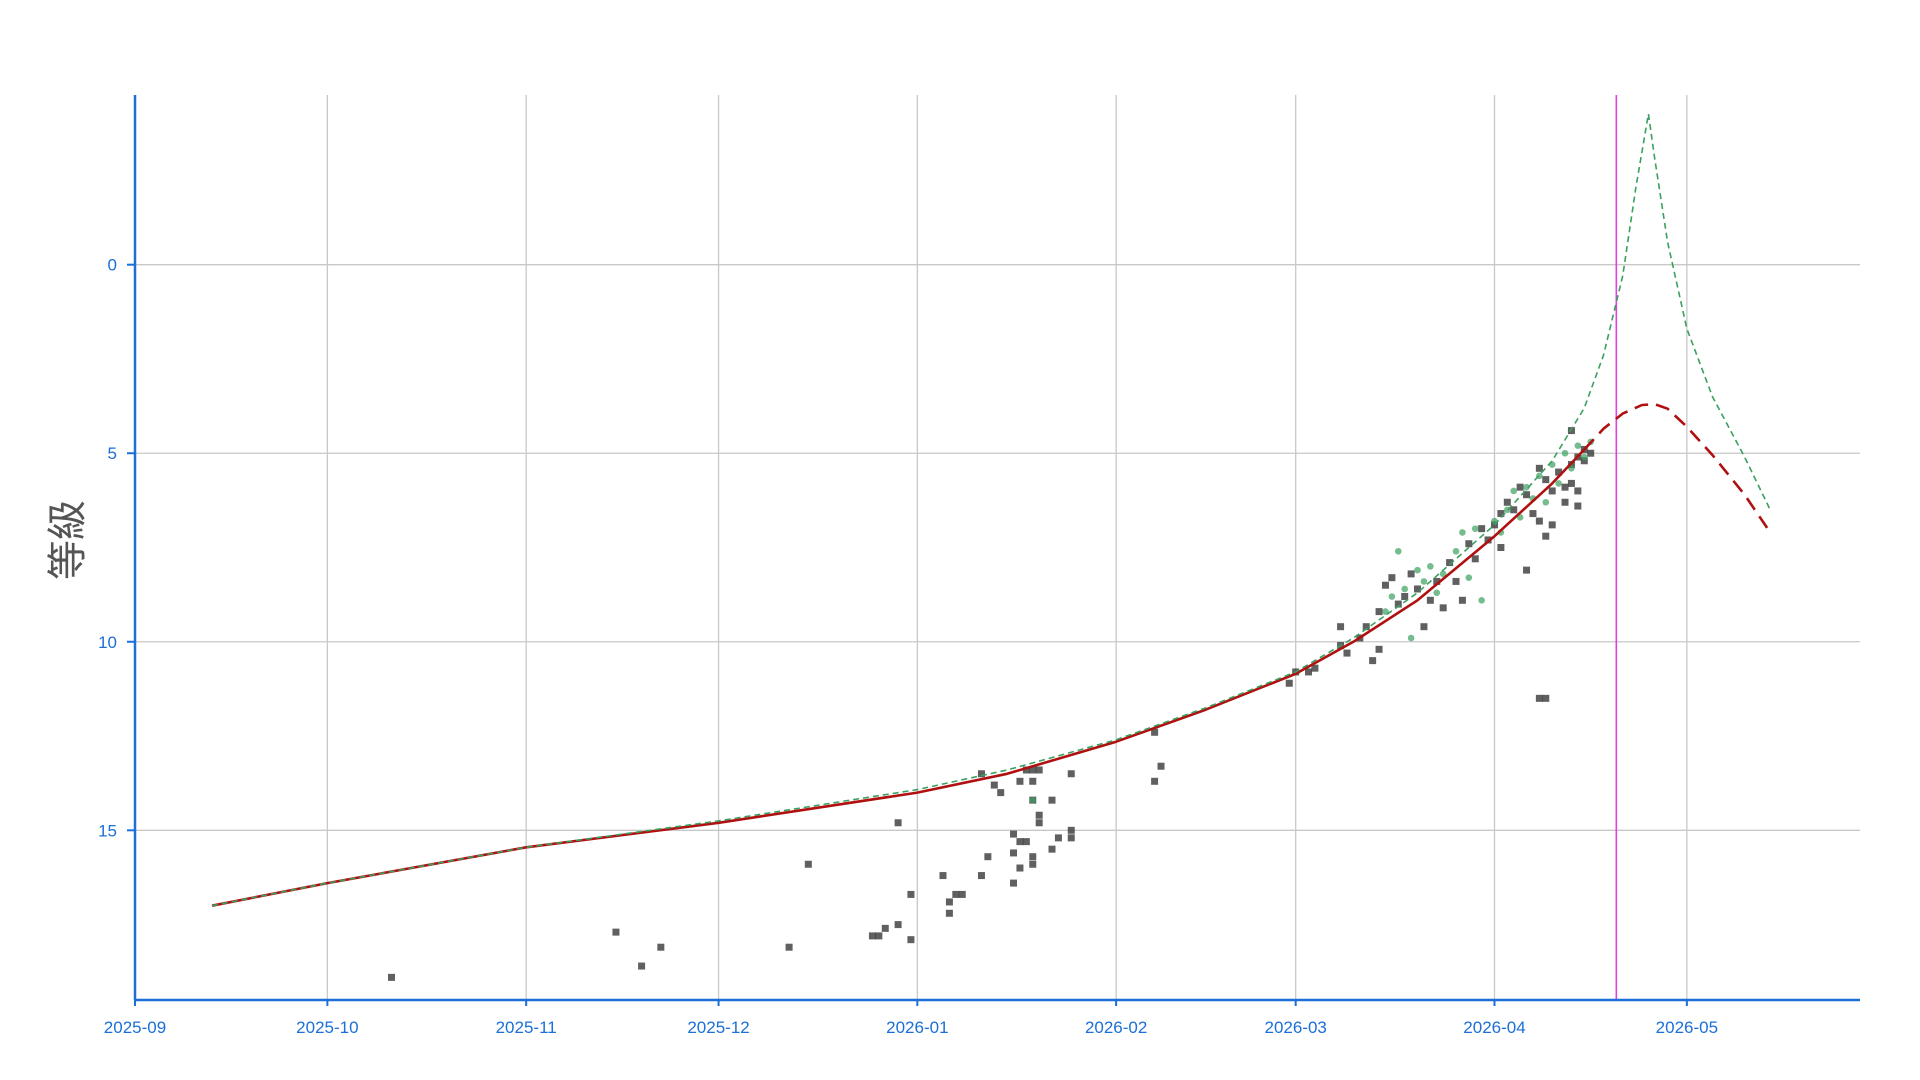  Describe the element at coordinates (107, 830) in the screenshot. I see `y-tick-label: 15` at that location.